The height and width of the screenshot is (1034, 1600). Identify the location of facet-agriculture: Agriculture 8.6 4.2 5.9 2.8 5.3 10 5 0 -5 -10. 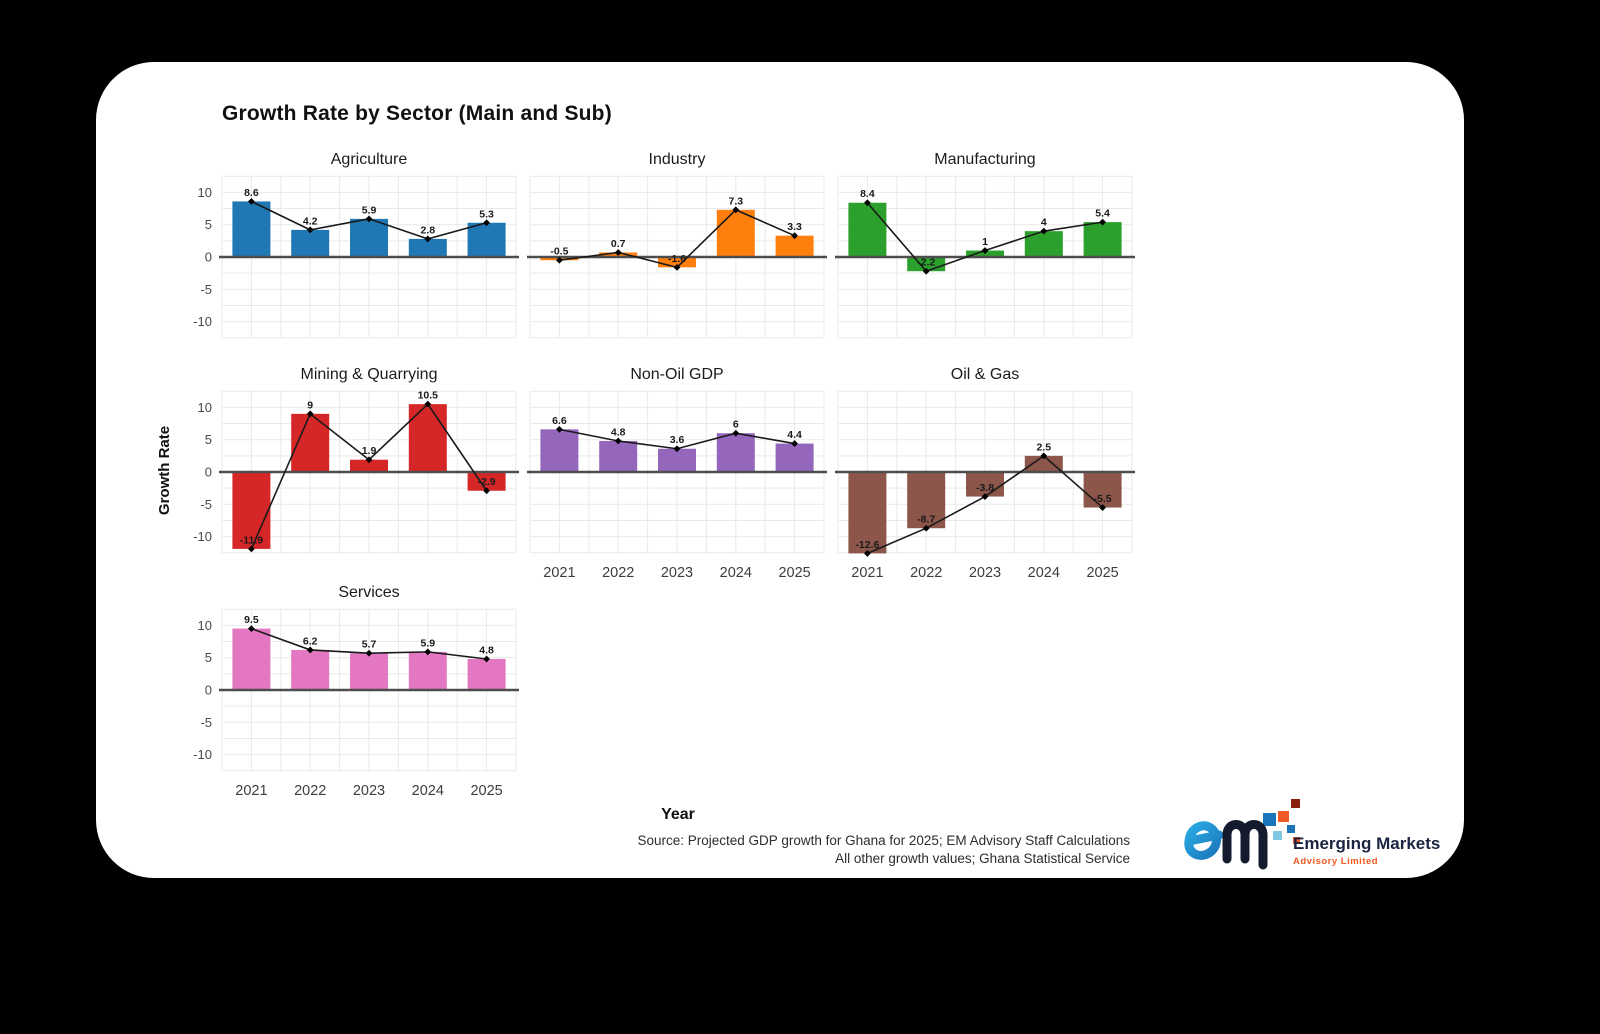
(350, 245).